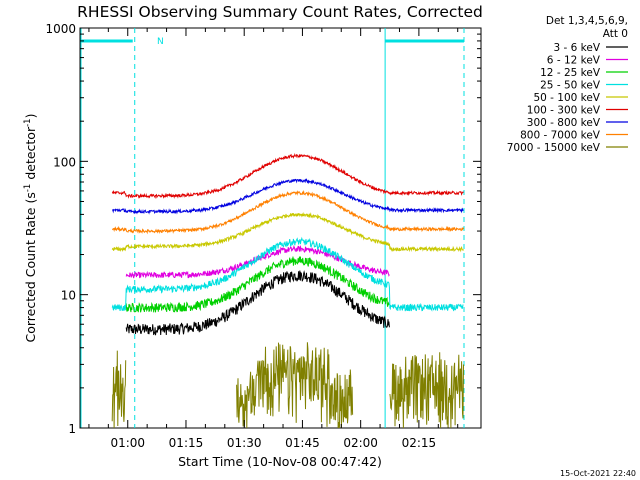 The width and height of the screenshot is (640, 480). Describe the element at coordinates (574, 61) in the screenshot. I see `legend-label: 6 - 12 keV` at that location.